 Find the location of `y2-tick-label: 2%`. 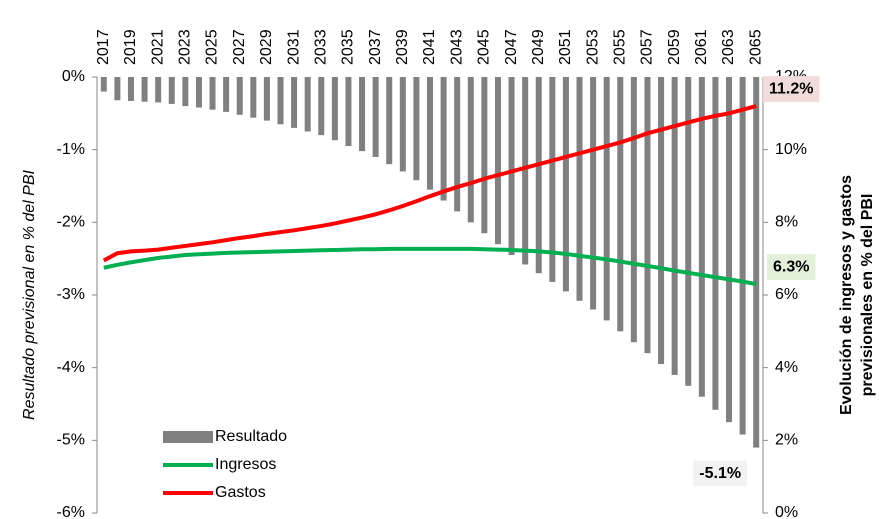

y2-tick-label: 2% is located at coordinates (786, 440).